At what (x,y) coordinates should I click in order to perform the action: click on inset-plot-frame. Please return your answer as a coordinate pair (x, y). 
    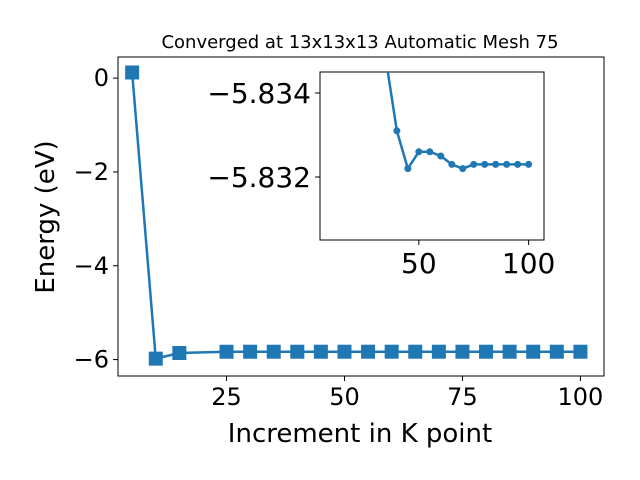
    Looking at the image, I should click on (432, 156).